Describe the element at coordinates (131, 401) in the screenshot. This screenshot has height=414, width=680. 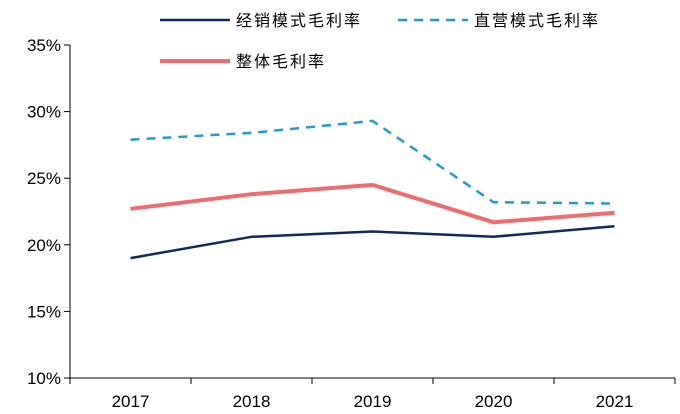
I see `x-tick-label: 2017` at that location.